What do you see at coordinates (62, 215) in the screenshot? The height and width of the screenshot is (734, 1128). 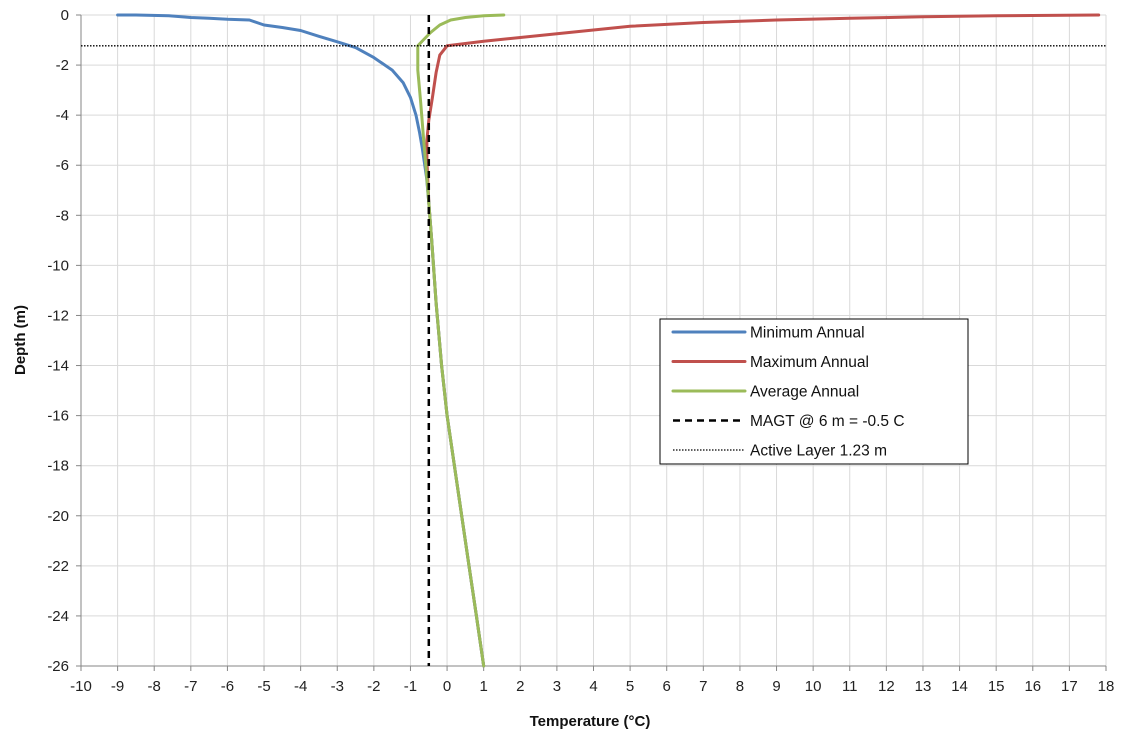 I see `y-tick-label: -8` at bounding box center [62, 215].